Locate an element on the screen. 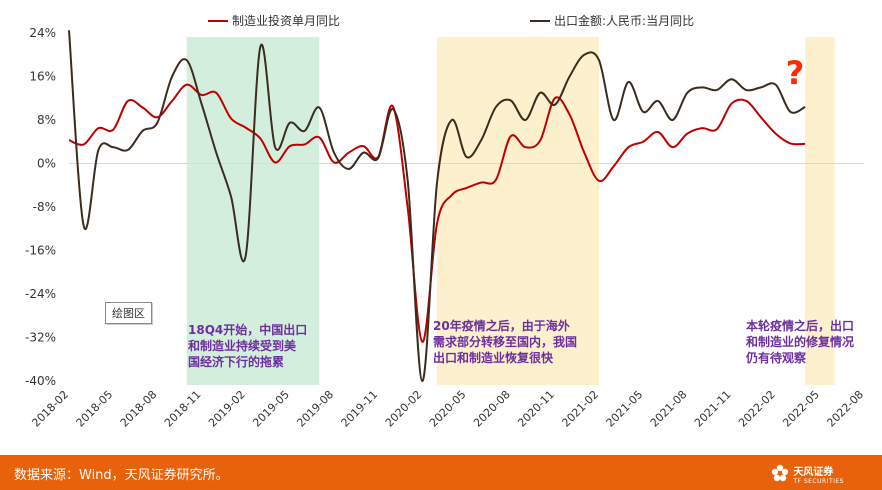  annotation-line: 和制造业持续受到美 is located at coordinates (242, 346).